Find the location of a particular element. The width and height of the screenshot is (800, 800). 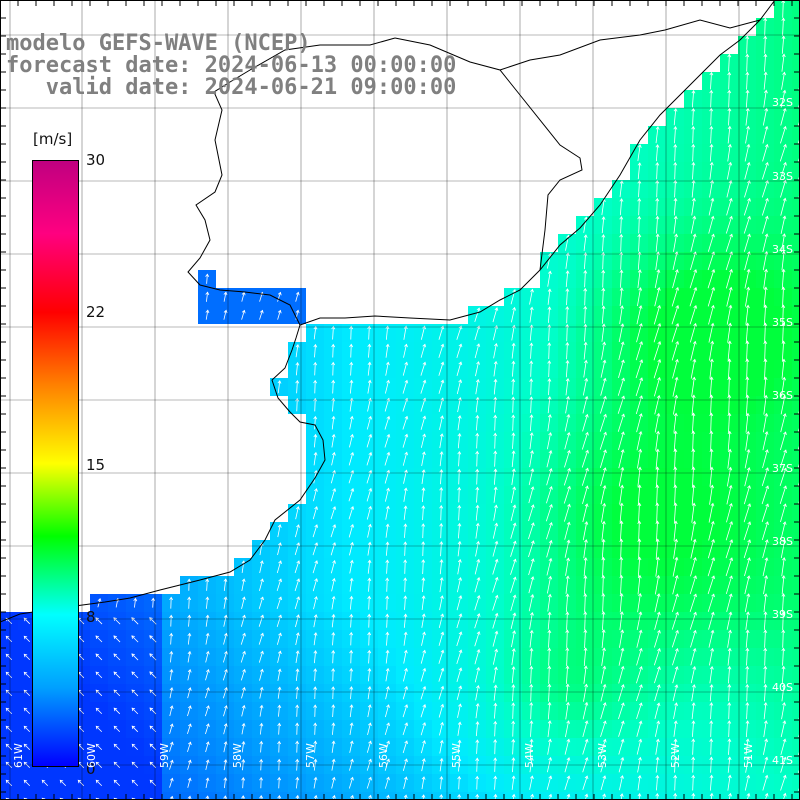

valid-date: valid date: 2024-06-21 09:00:00 is located at coordinates (231, 87).